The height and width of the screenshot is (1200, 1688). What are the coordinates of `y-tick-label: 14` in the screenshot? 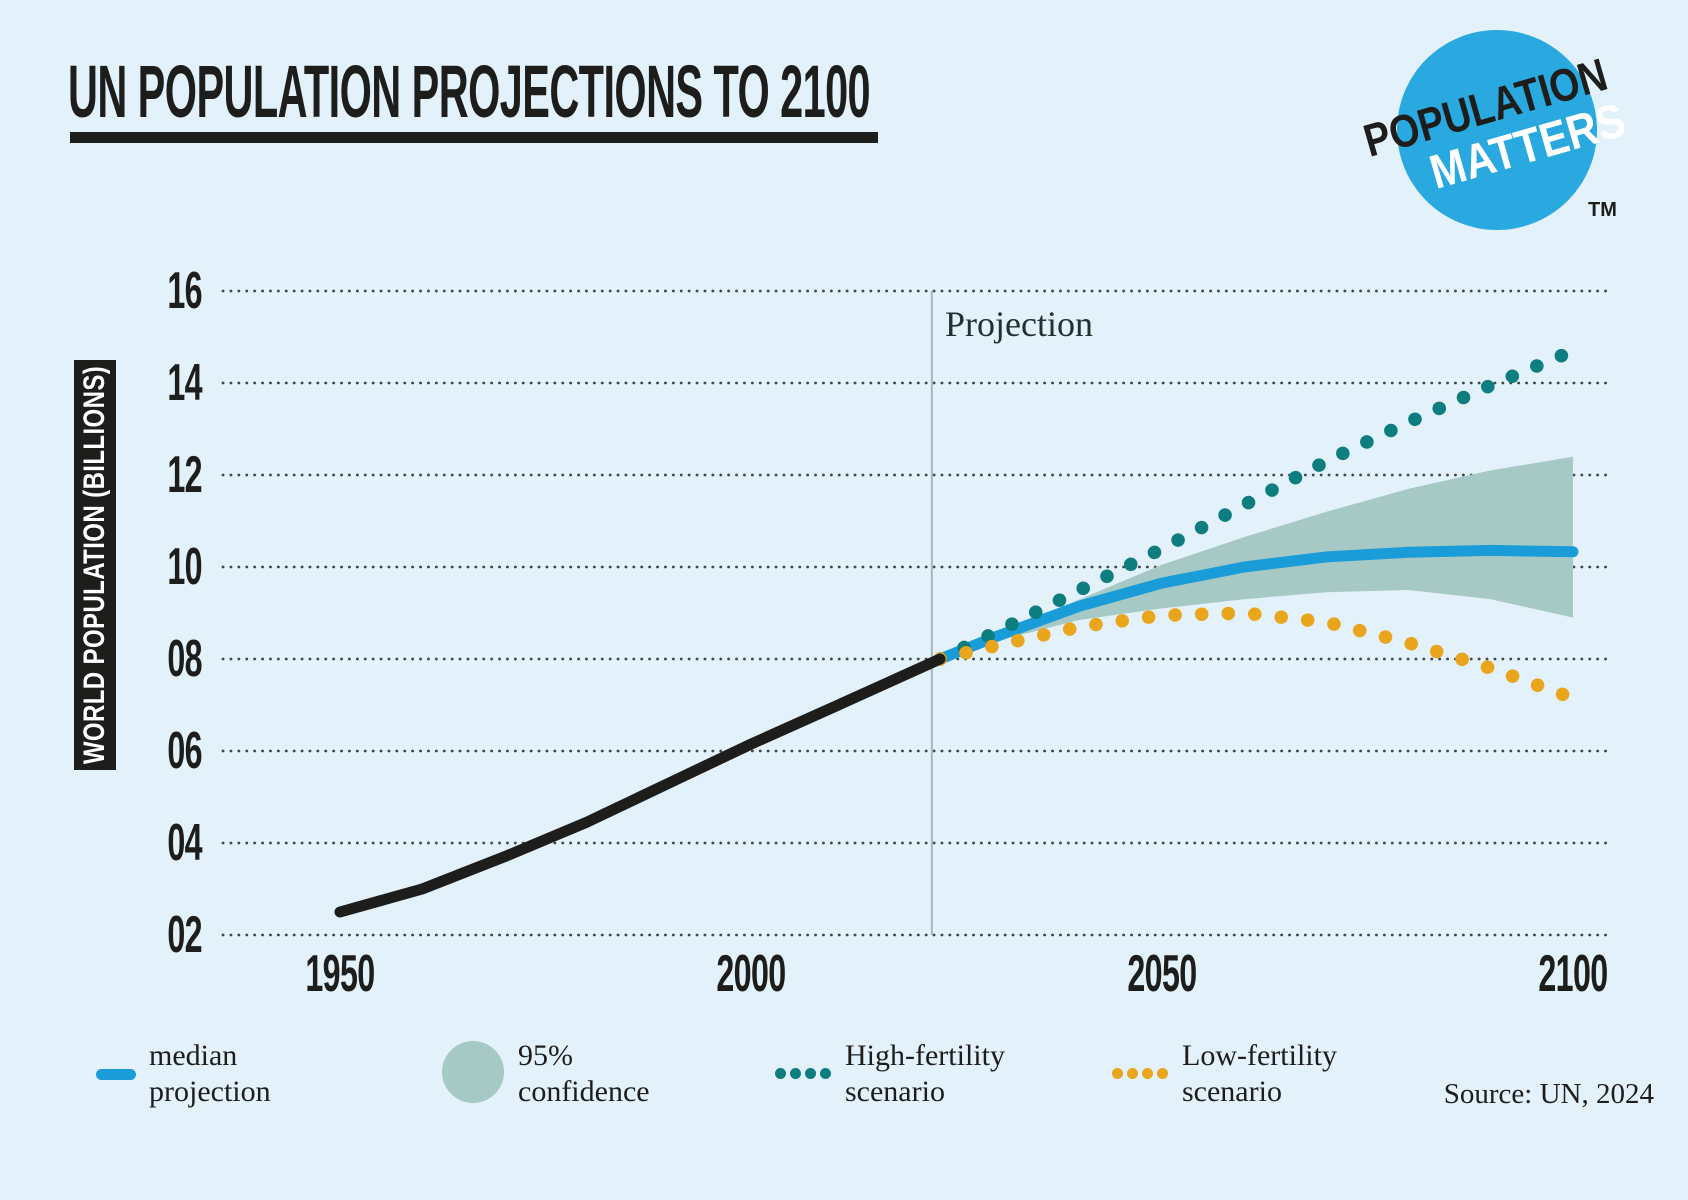 It's located at (184, 383).